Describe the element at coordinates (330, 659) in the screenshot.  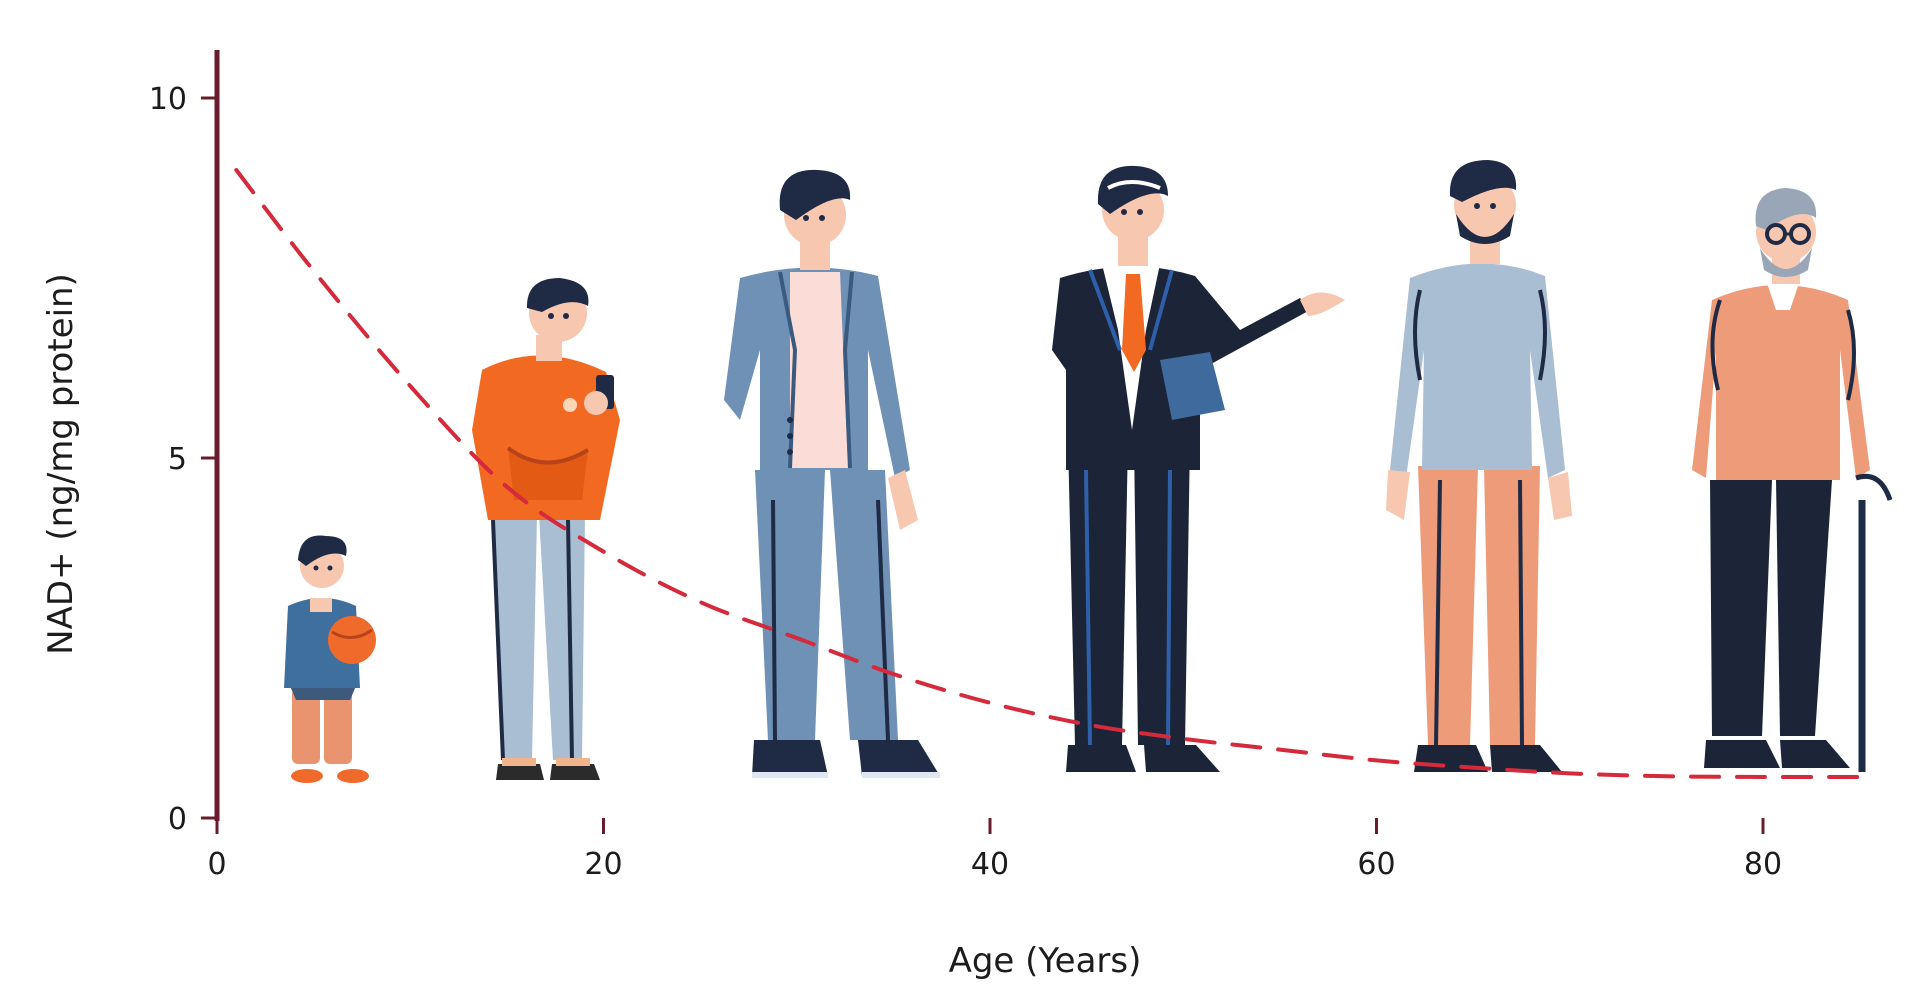
I see `toddler-figure` at that location.